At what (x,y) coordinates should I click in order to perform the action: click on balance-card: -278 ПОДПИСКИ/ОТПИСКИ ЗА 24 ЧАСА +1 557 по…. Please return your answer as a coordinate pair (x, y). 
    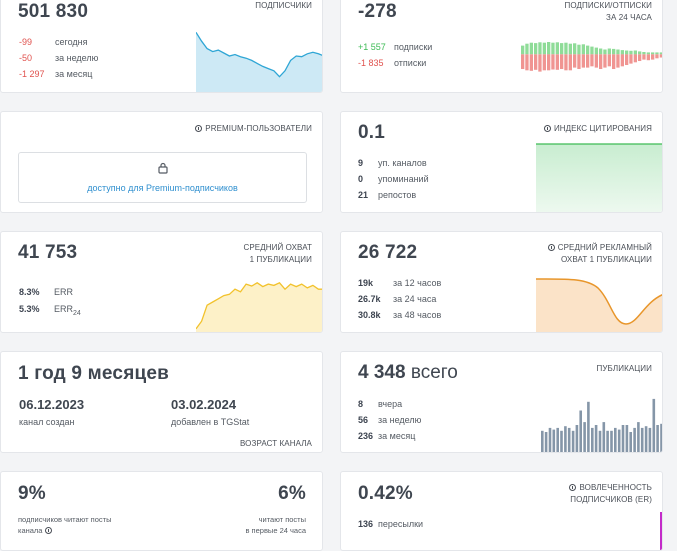
    Looking at the image, I should click on (501, 46).